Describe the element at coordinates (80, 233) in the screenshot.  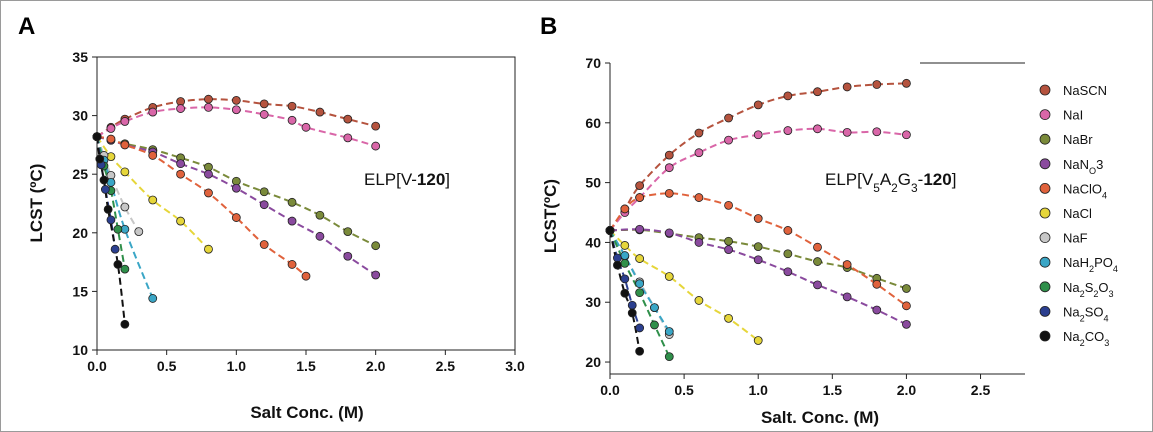
I see `y-tick-label: 20` at that location.